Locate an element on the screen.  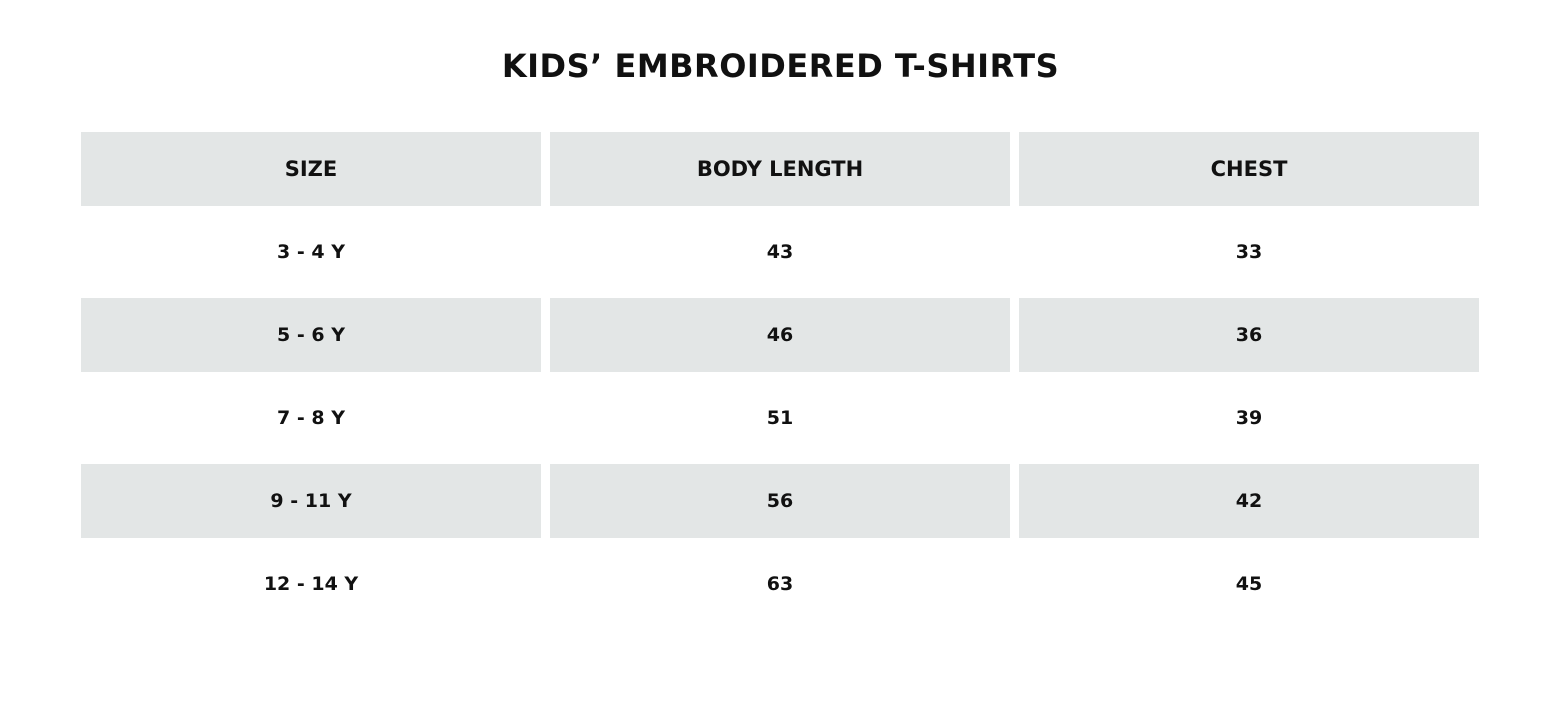
cell-body-length: 43 is located at coordinates (780, 252).